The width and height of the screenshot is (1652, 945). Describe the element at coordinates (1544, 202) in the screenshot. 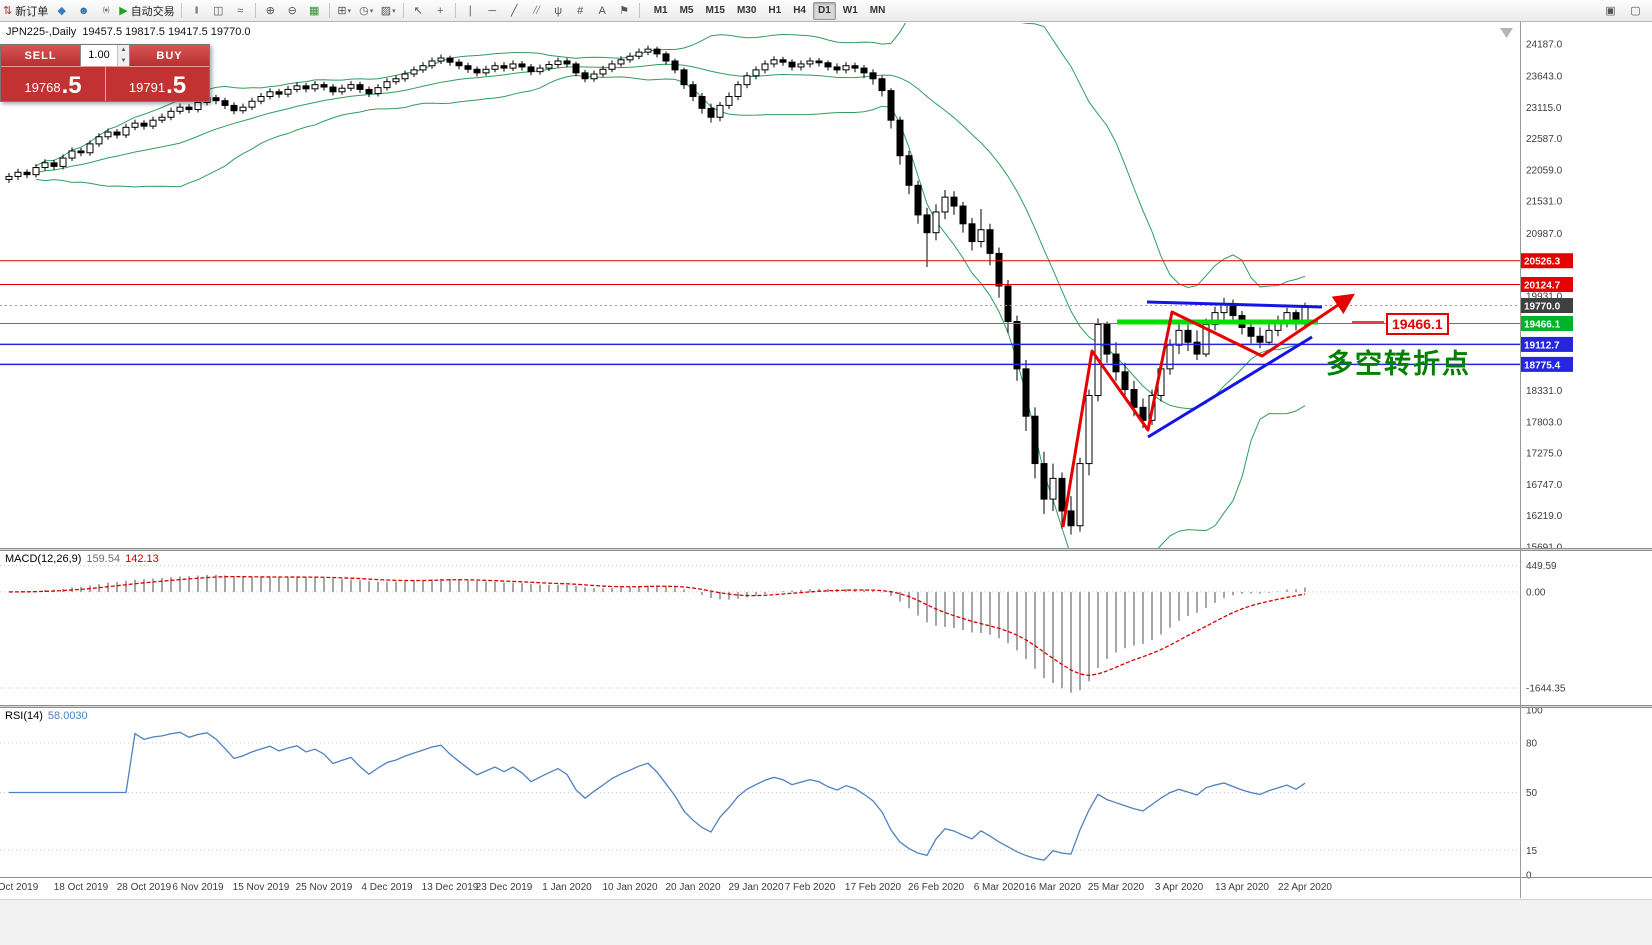

I see `price-tick-label: 21531.0` at that location.